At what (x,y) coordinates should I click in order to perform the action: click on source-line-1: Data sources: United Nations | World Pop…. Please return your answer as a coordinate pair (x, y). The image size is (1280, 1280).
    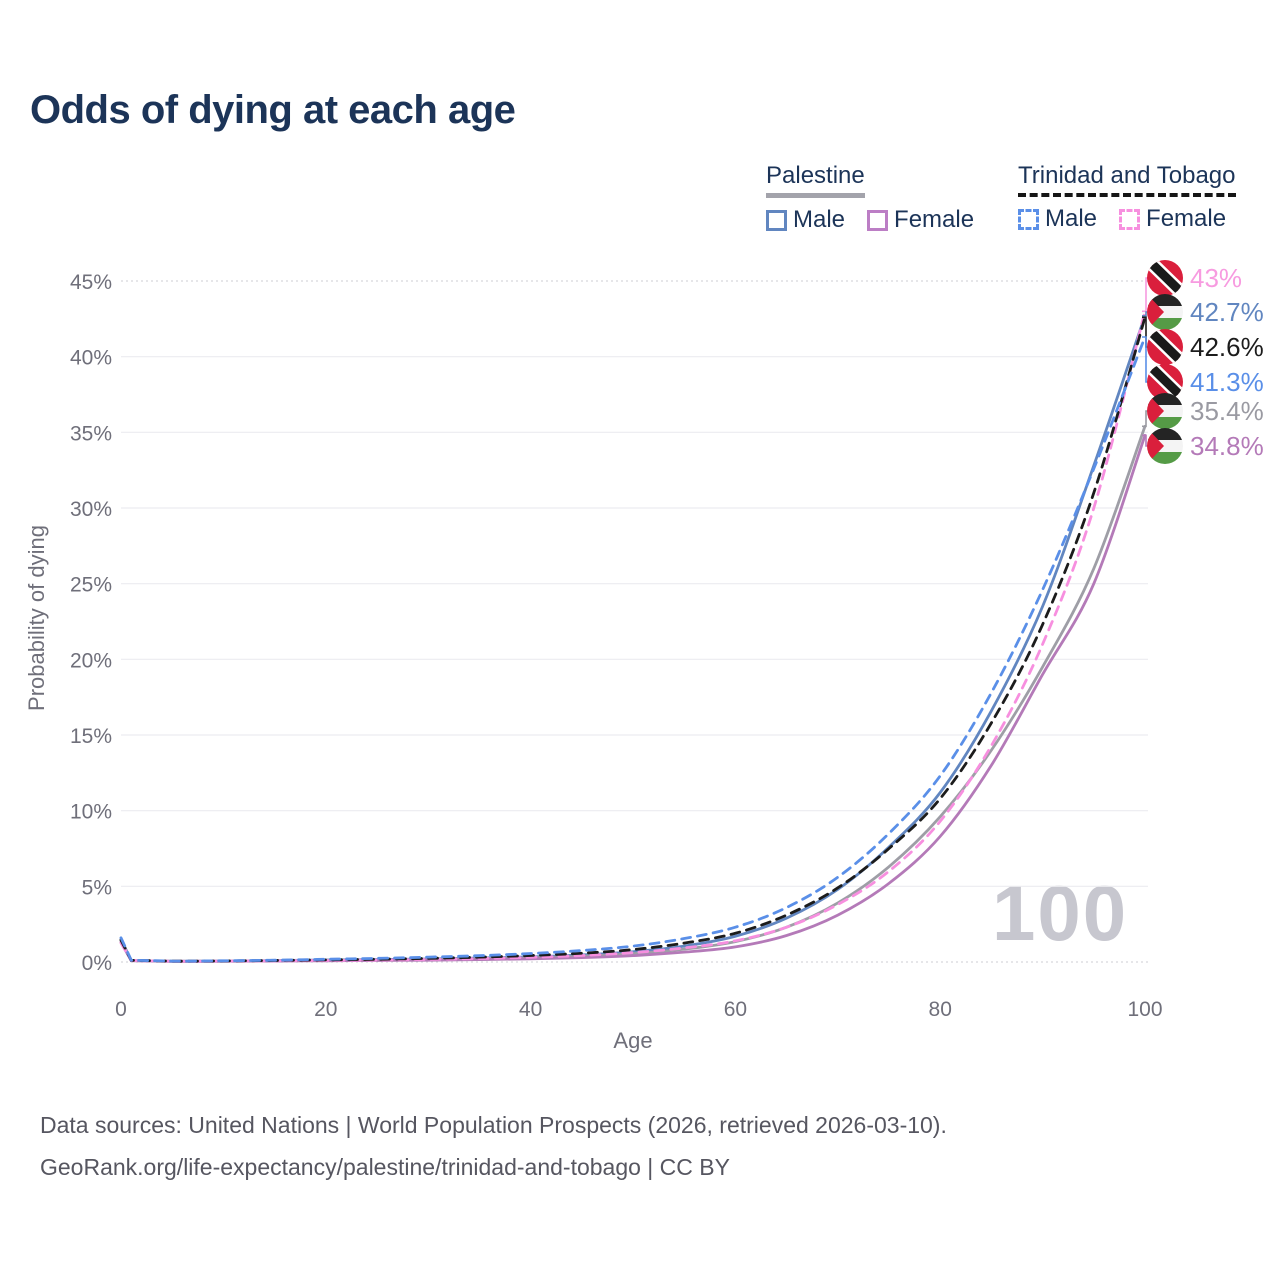
    Looking at the image, I should click on (493, 1125).